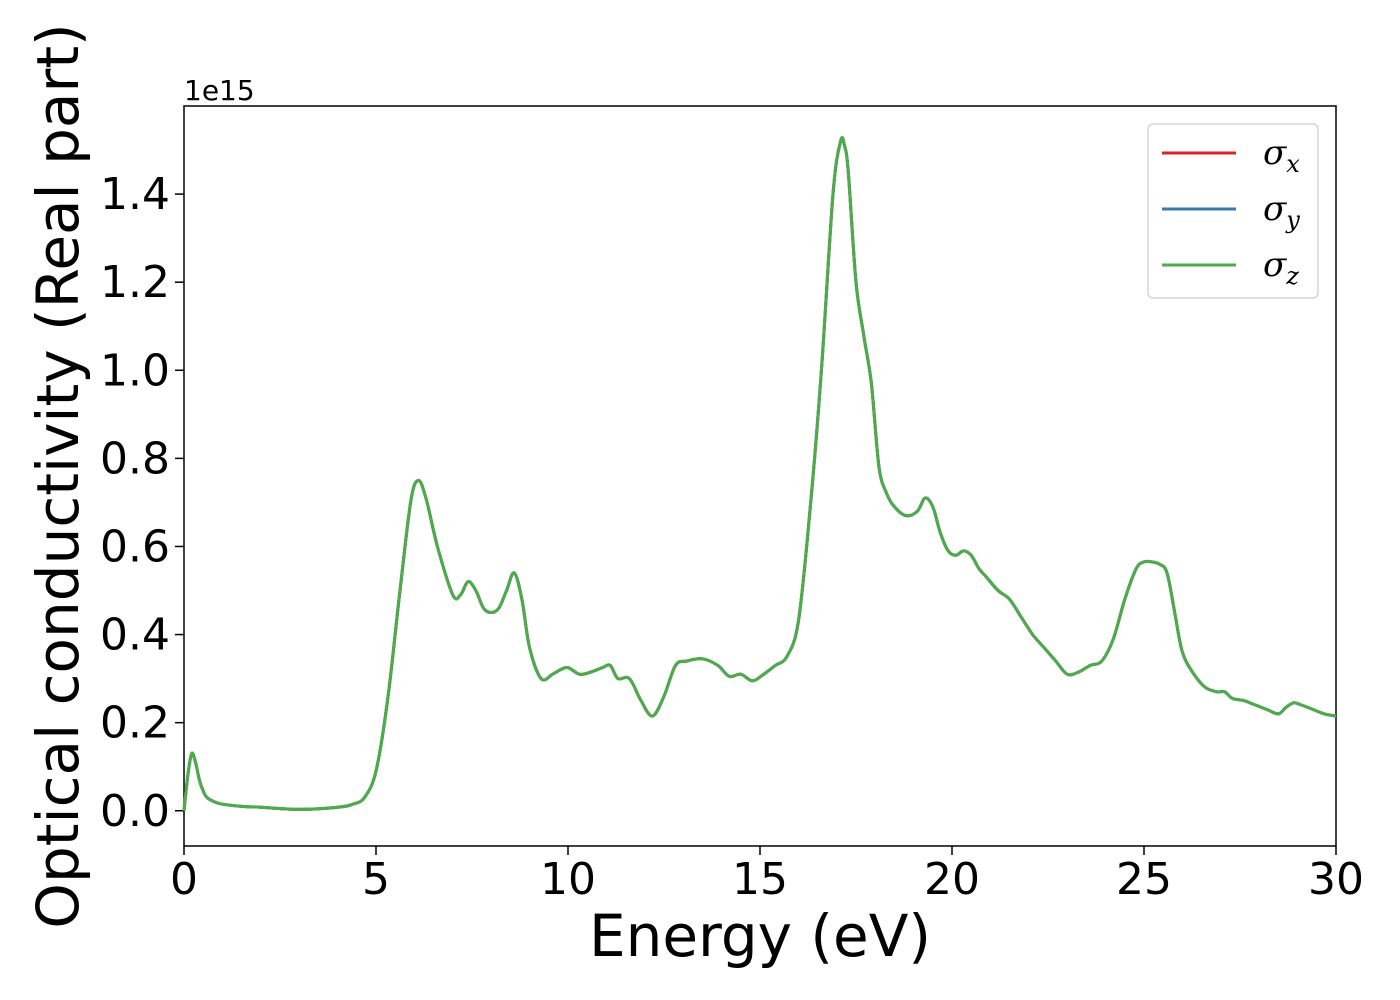  I want to click on legend-box, so click(1233, 211).